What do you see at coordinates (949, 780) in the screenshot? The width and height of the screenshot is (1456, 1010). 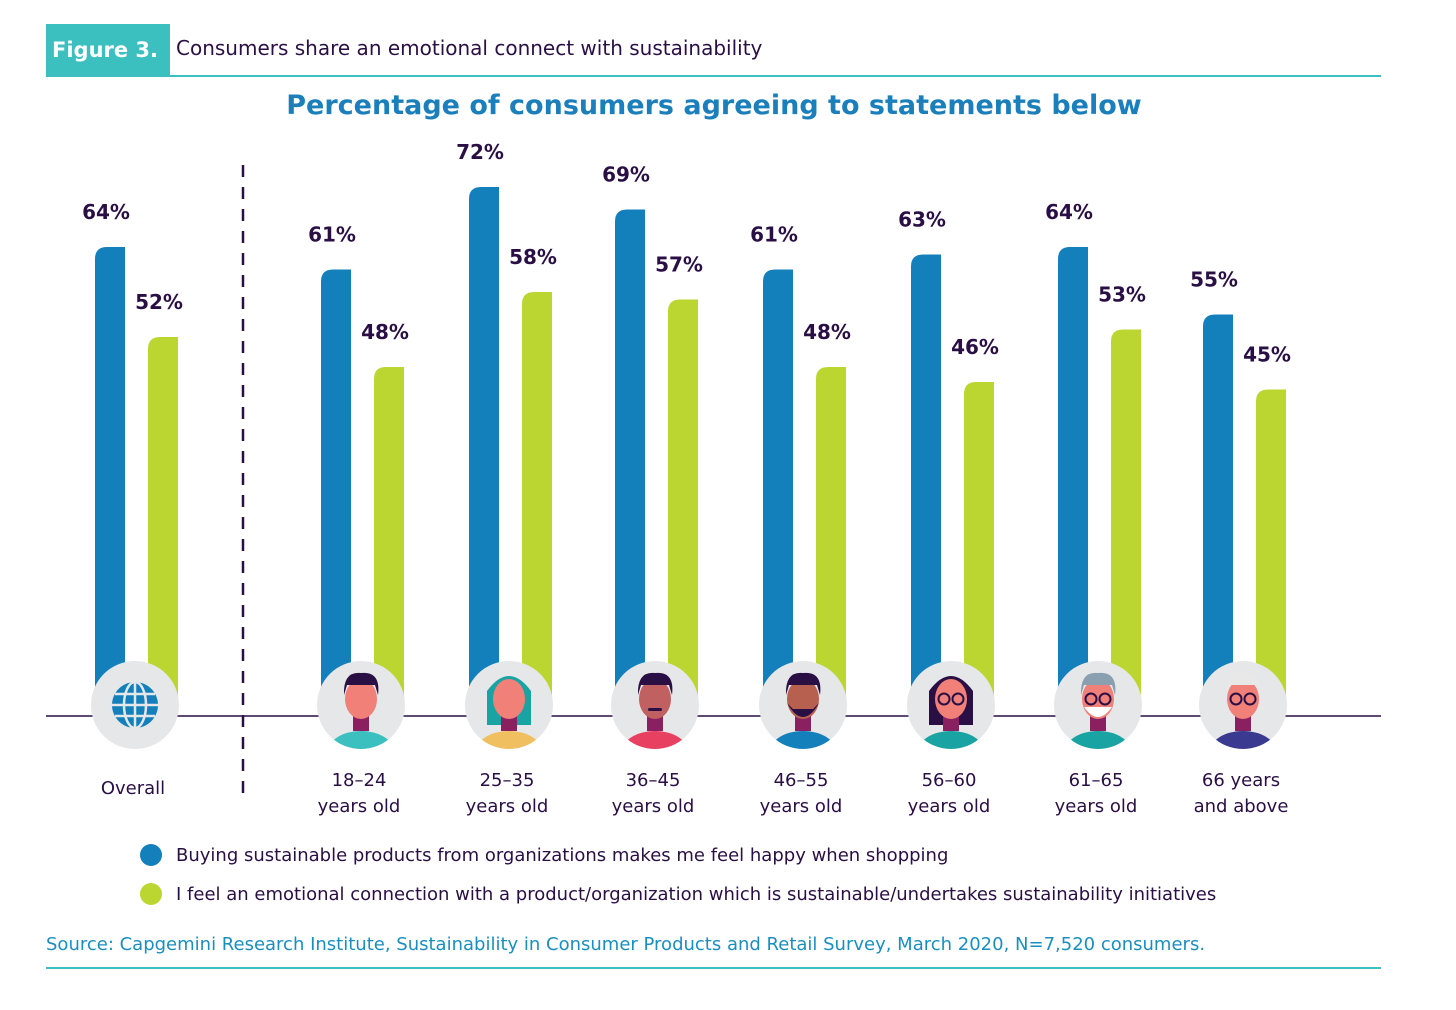 I see `category-label: 56–60` at bounding box center [949, 780].